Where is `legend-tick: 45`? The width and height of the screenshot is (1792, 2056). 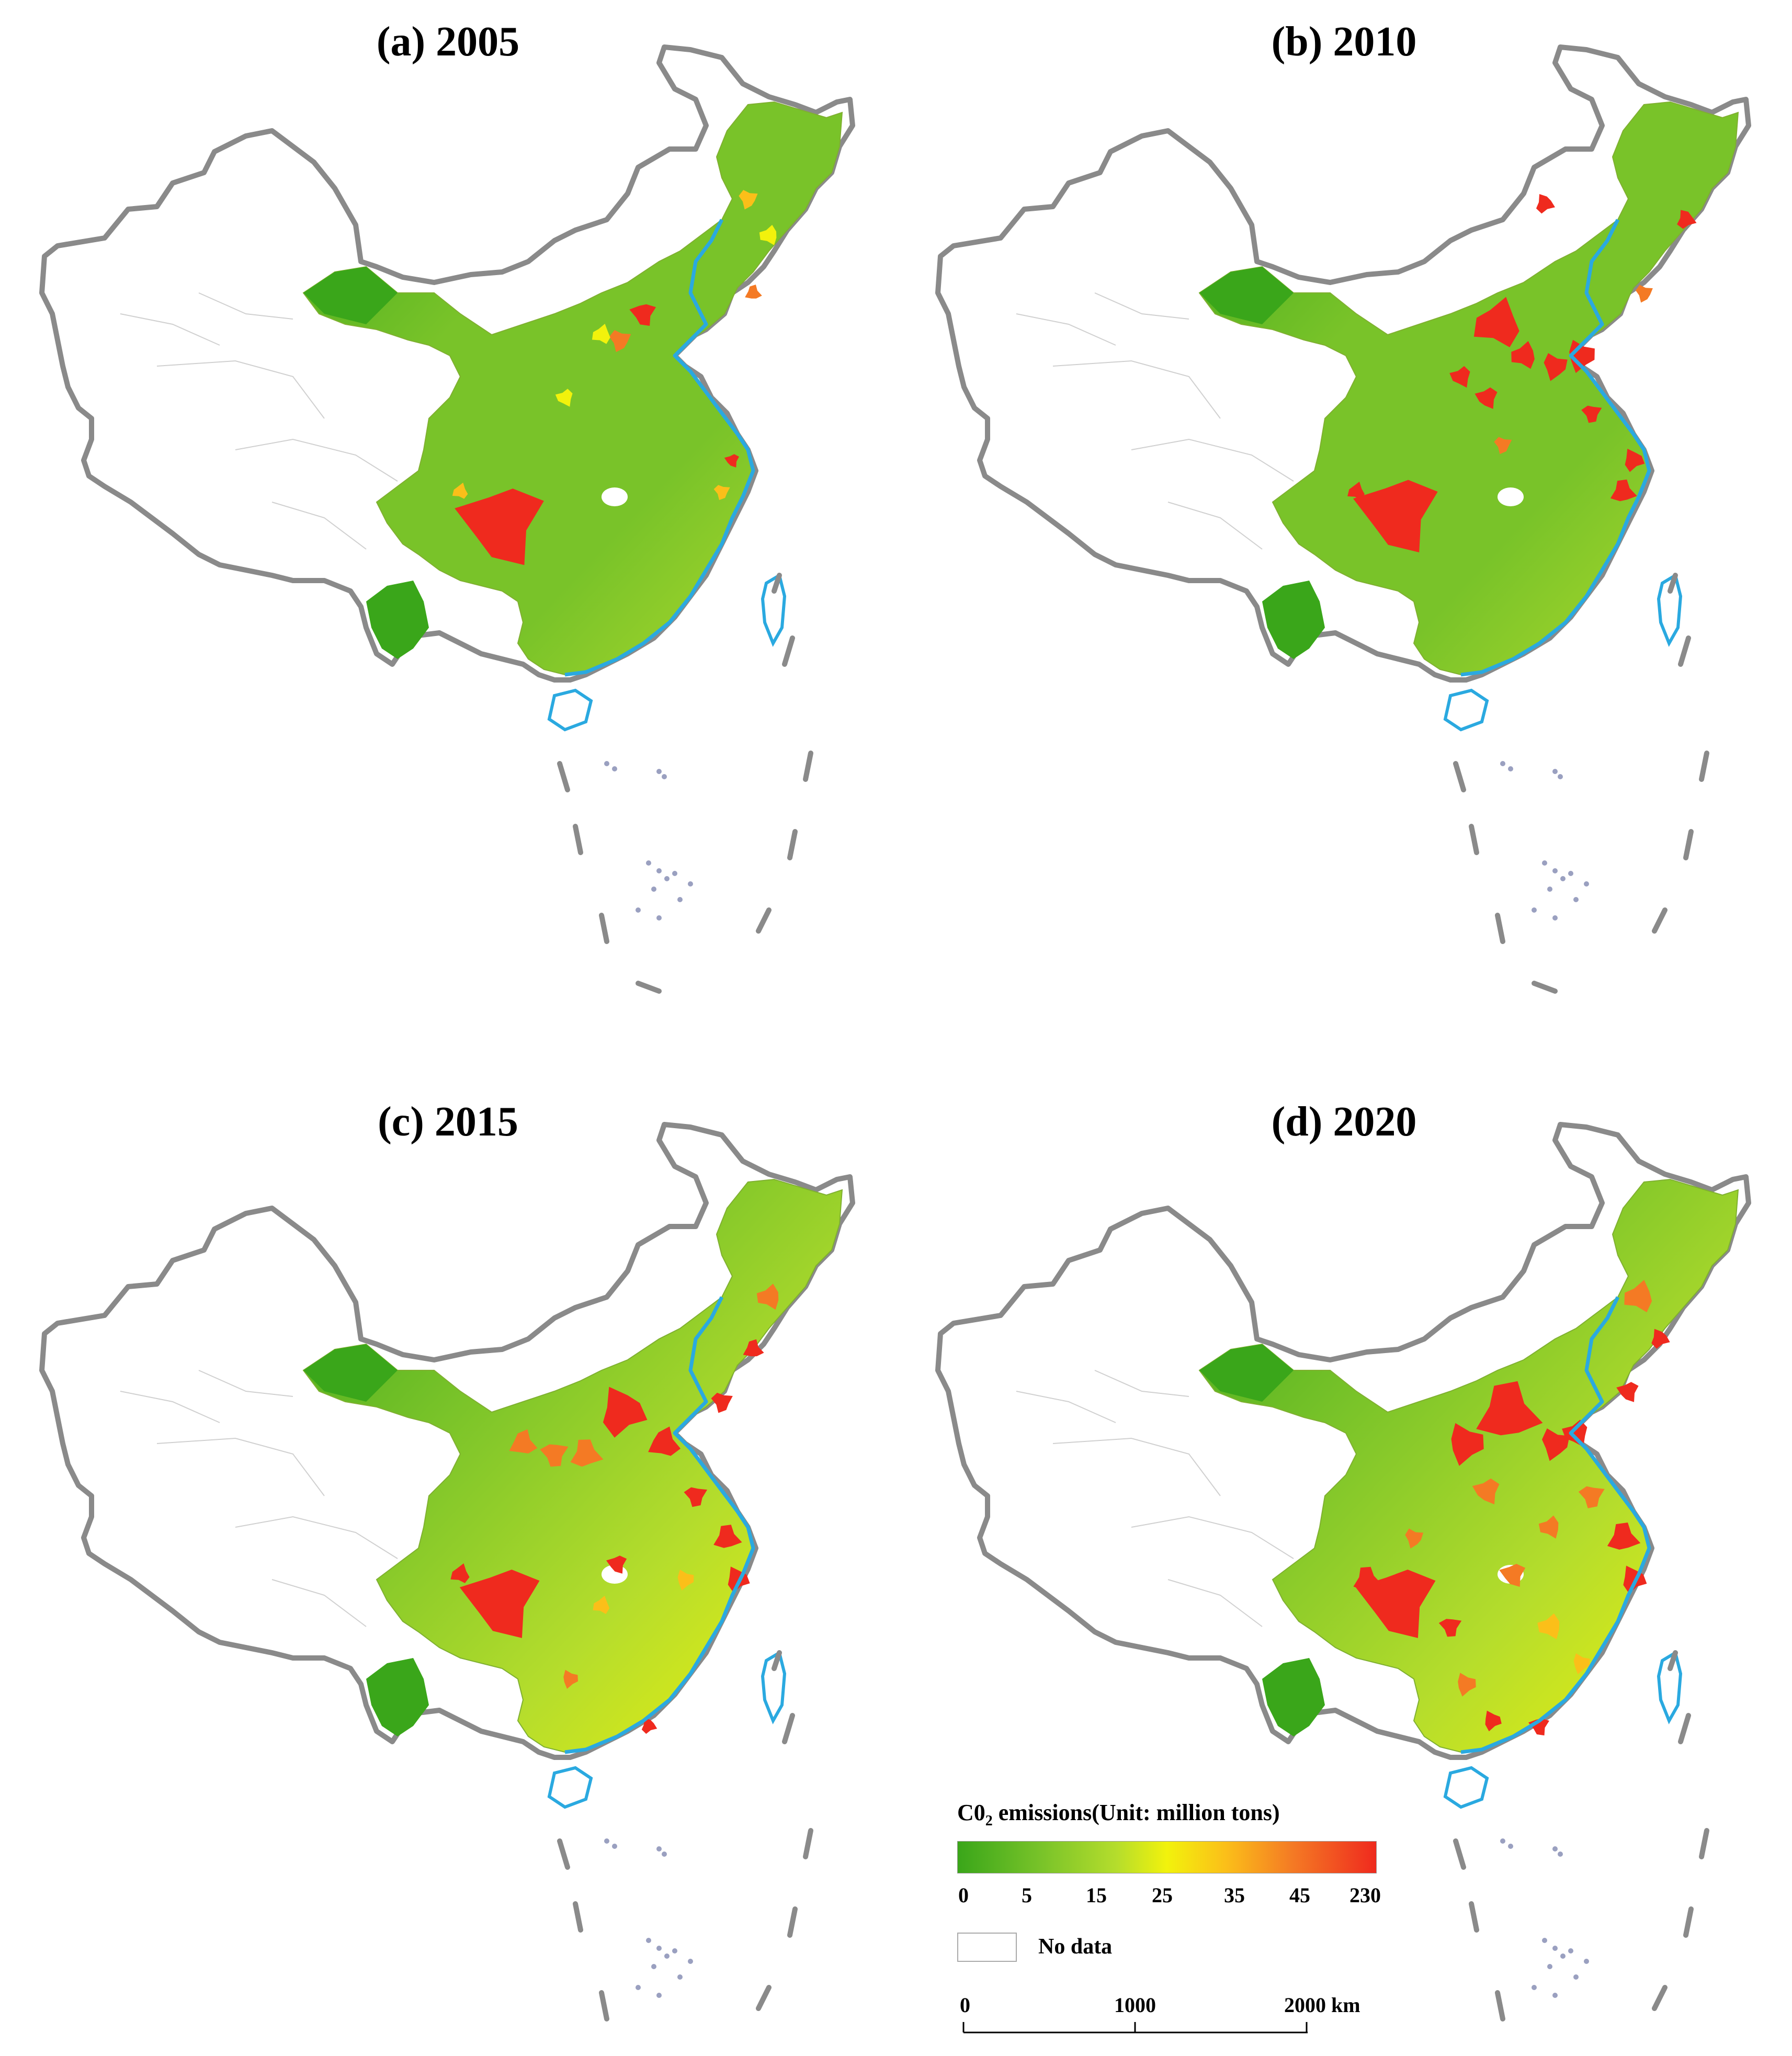 legend-tick: 45 is located at coordinates (1300, 1895).